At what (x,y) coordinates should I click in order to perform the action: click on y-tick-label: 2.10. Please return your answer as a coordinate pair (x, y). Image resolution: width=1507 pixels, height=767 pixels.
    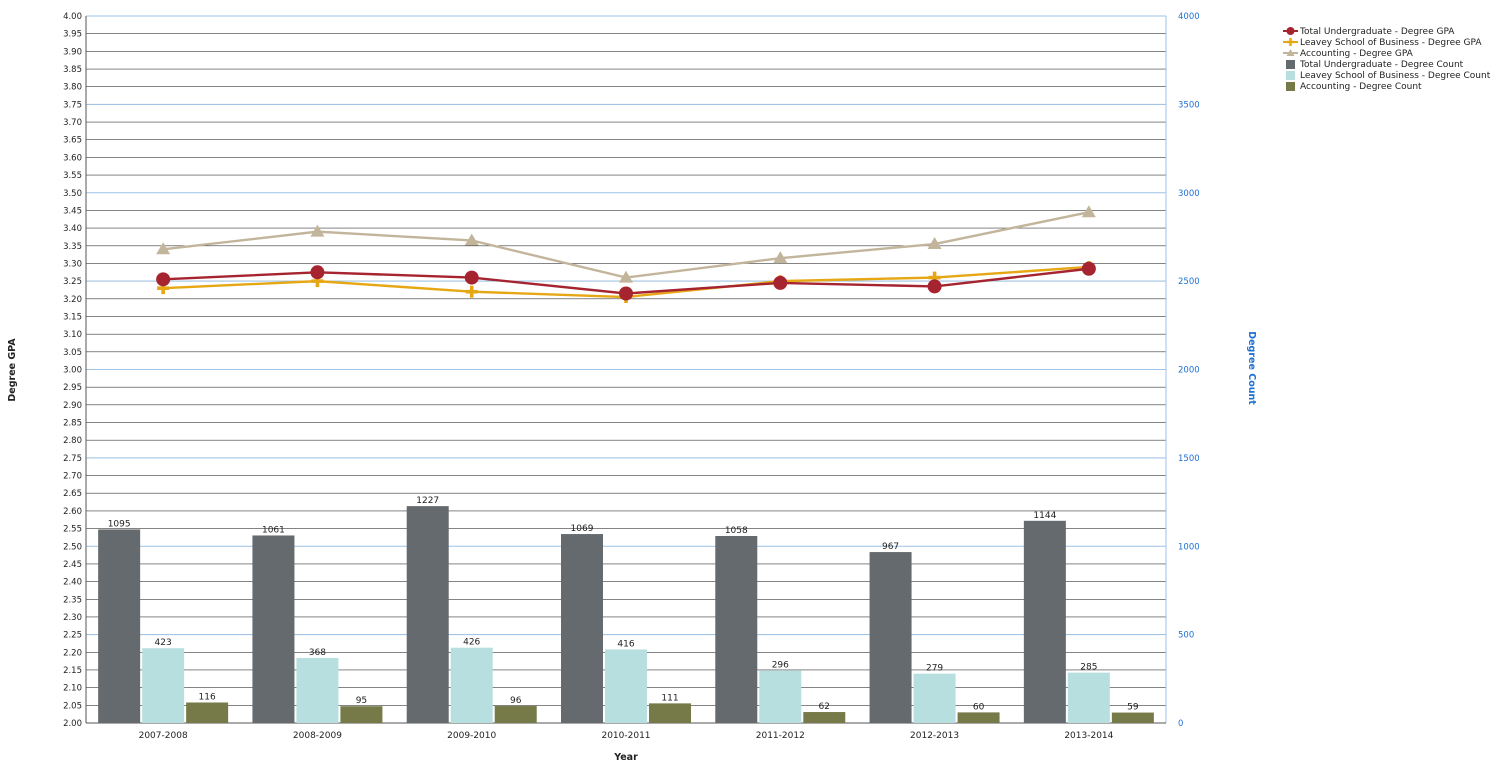
    Looking at the image, I should click on (72, 689).